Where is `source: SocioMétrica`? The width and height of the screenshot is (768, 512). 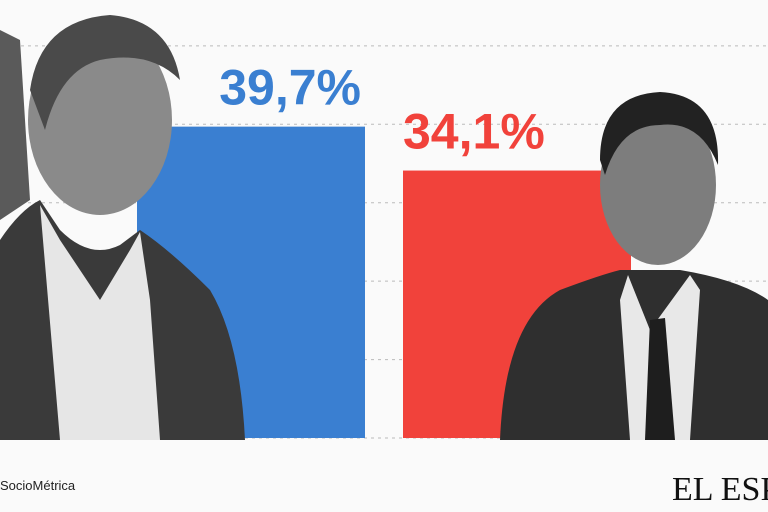 source: SocioMétrica is located at coordinates (38, 485).